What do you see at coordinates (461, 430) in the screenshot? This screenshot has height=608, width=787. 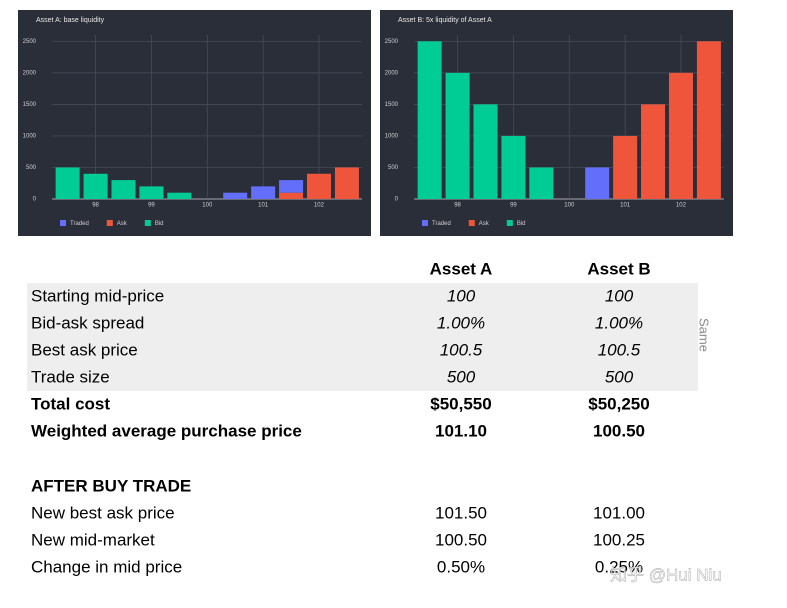 I see `cell: 101.10` at bounding box center [461, 430].